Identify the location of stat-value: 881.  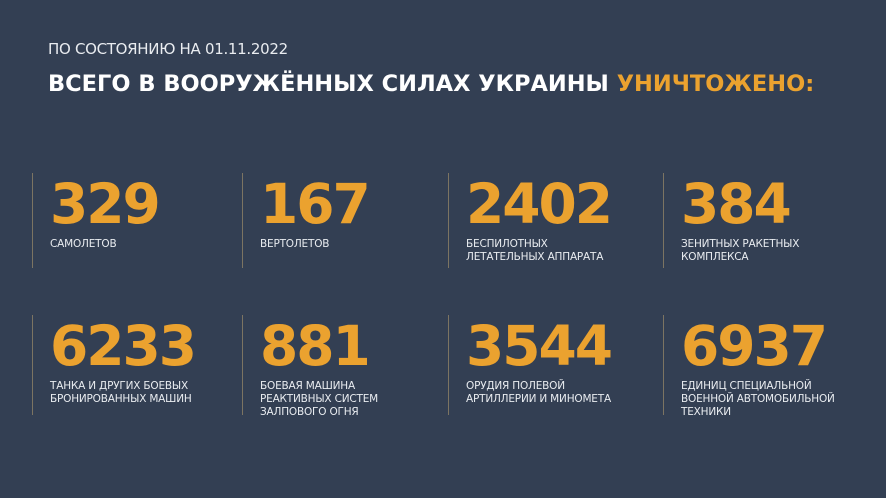
(315, 346).